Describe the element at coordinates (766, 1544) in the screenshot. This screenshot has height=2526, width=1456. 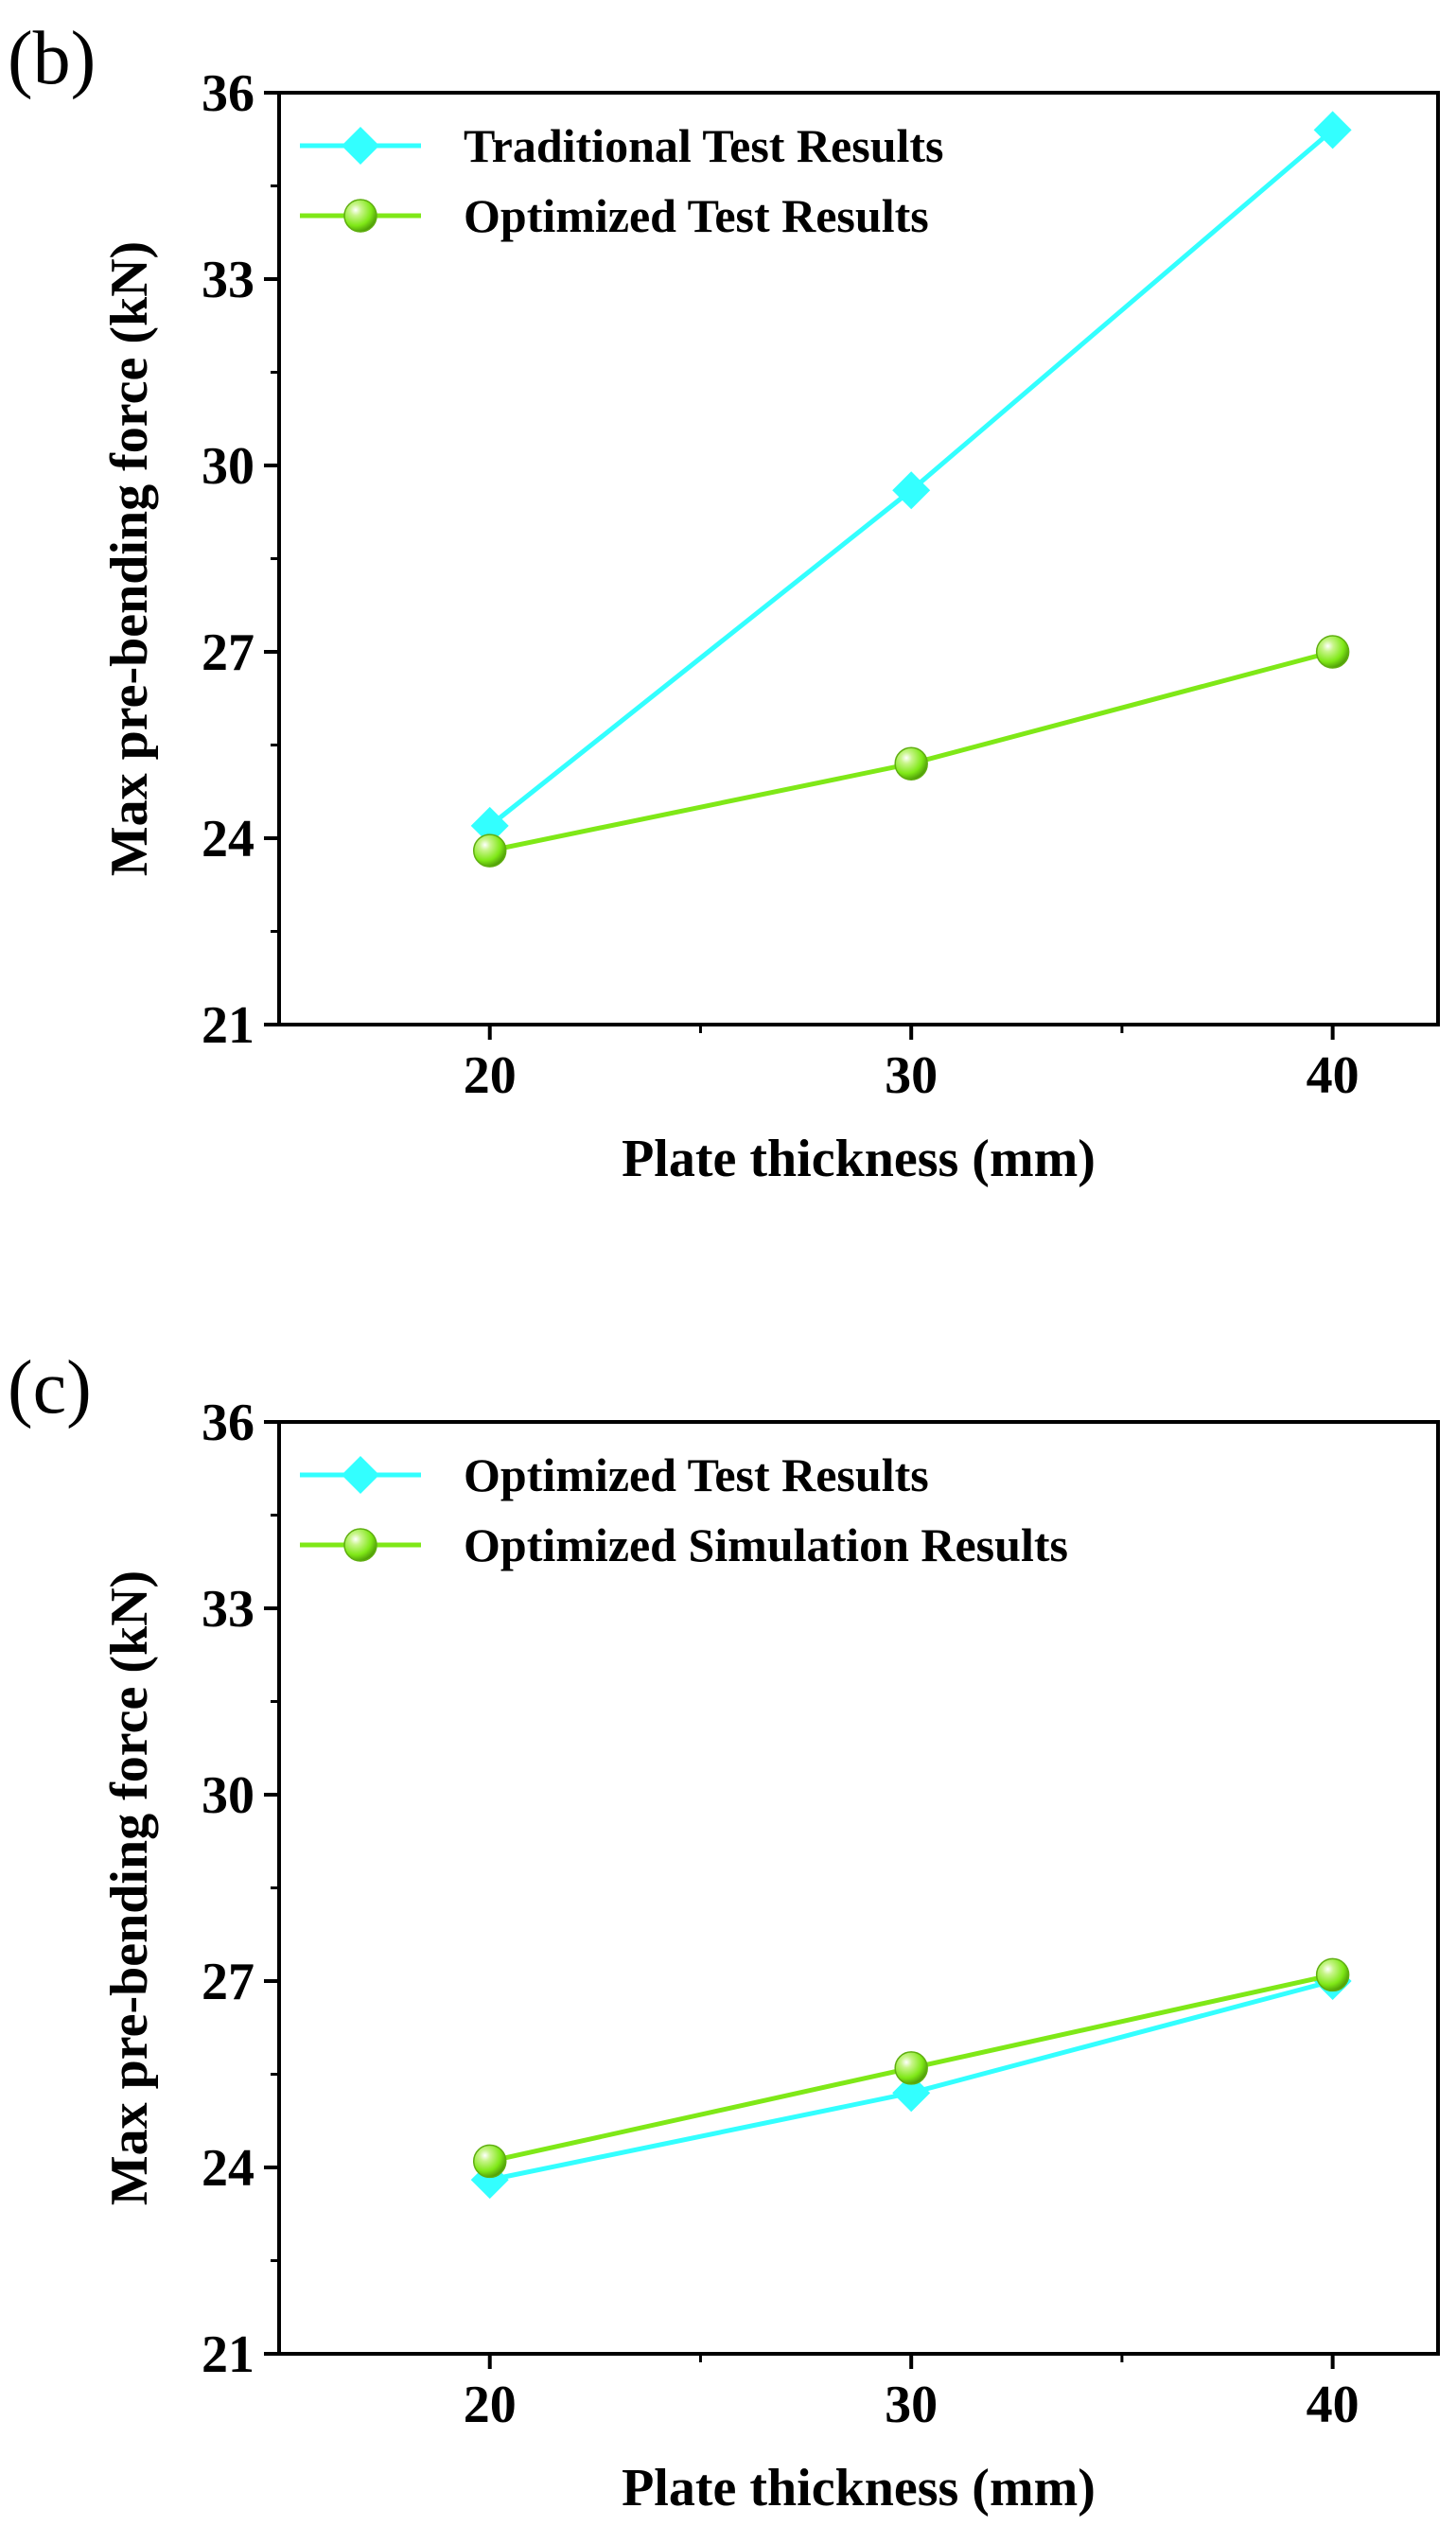
I see `legend-label: Optimized Simulation Results` at that location.